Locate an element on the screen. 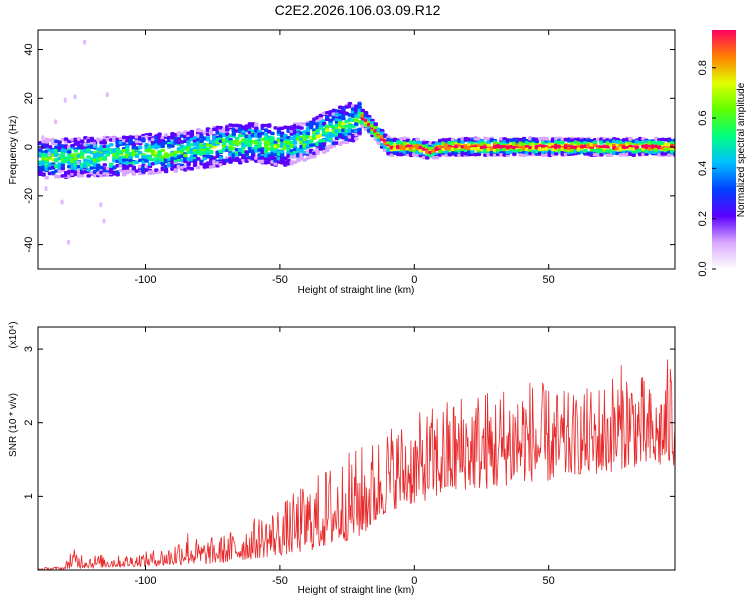 This screenshot has height=600, width=750. page-title: C2E2.2026.106.03.09.R12 is located at coordinates (357, 10).